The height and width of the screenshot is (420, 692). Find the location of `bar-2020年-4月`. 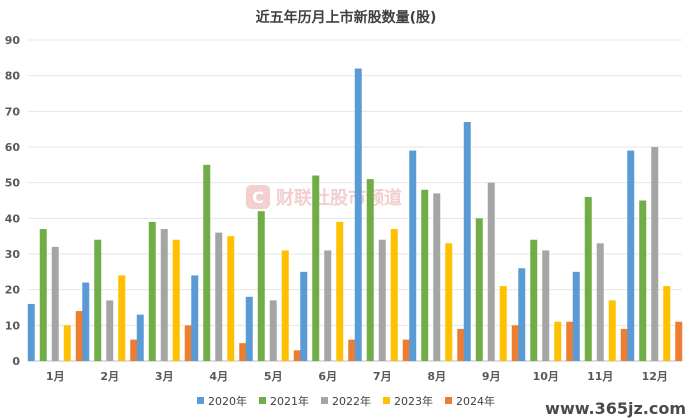

bar-2020年-4月 is located at coordinates (195, 318).